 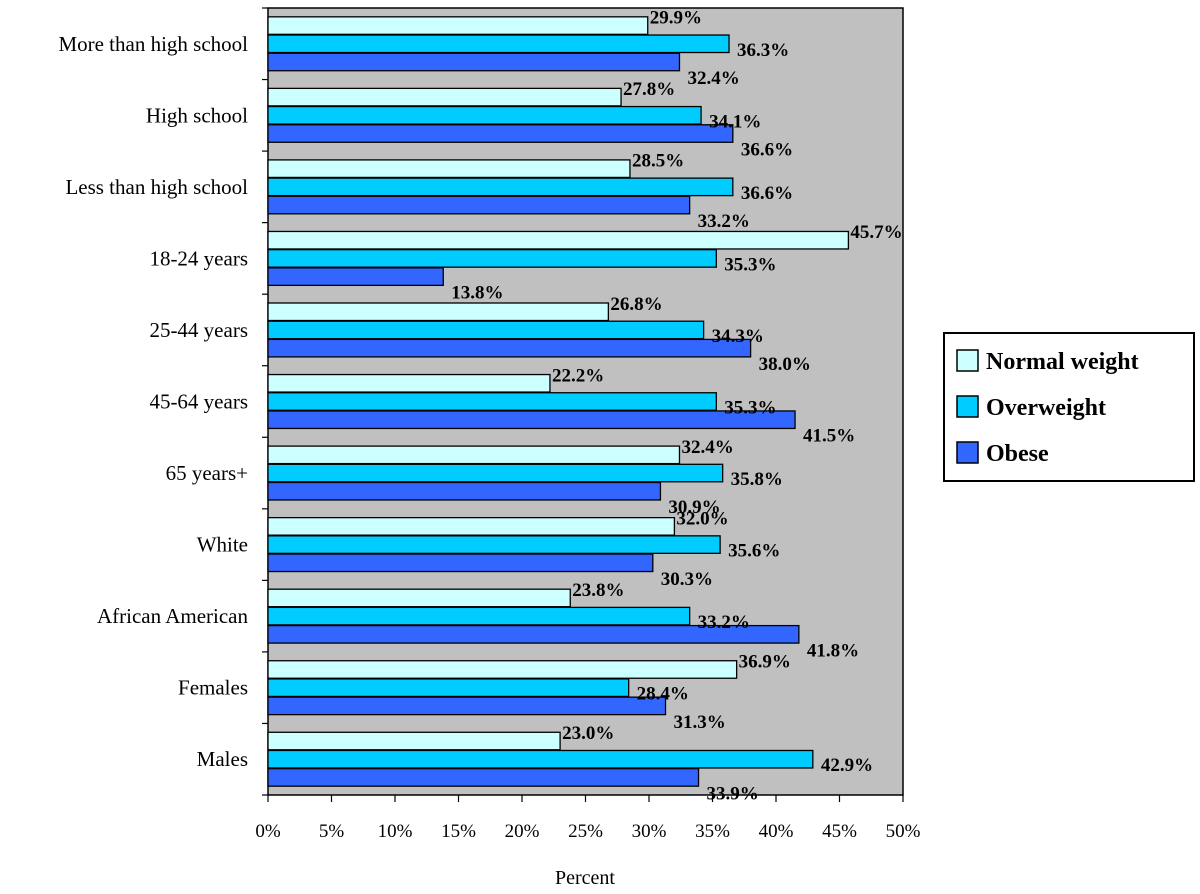 I want to click on x-axis-title: Percent, so click(x=585, y=878).